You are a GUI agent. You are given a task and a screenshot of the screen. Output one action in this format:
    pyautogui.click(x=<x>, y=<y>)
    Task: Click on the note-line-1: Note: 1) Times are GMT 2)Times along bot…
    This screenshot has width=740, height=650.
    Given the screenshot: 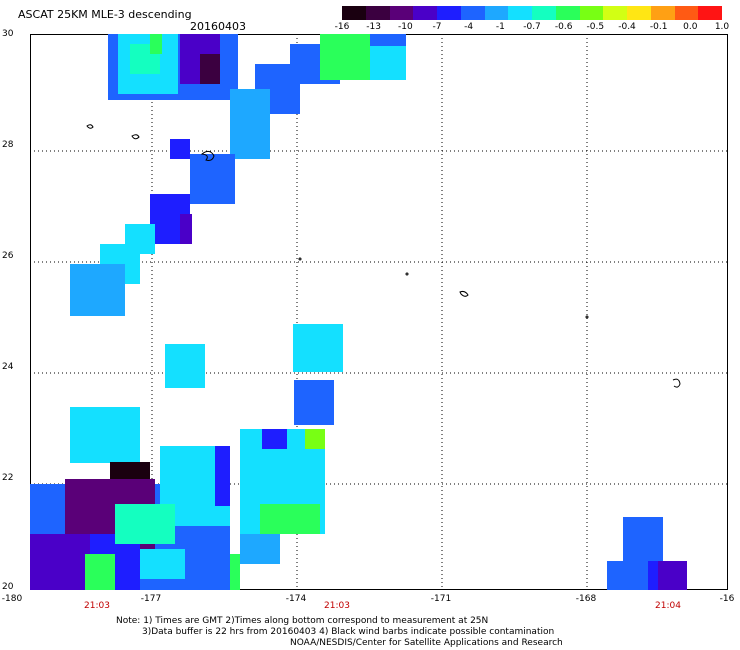 What is the action you would take?
    pyautogui.click(x=302, y=621)
    